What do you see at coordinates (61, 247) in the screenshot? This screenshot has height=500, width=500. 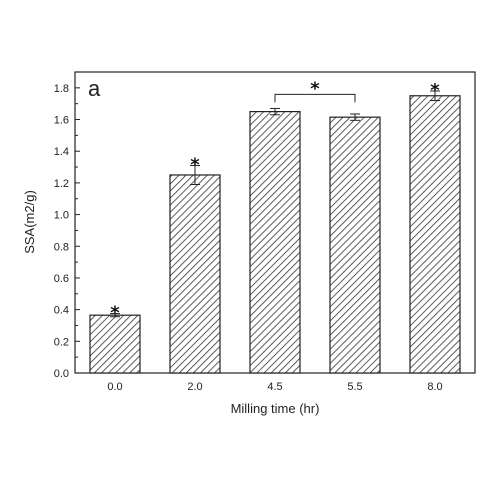 I see `y-tick-label: 0.8` at bounding box center [61, 247].